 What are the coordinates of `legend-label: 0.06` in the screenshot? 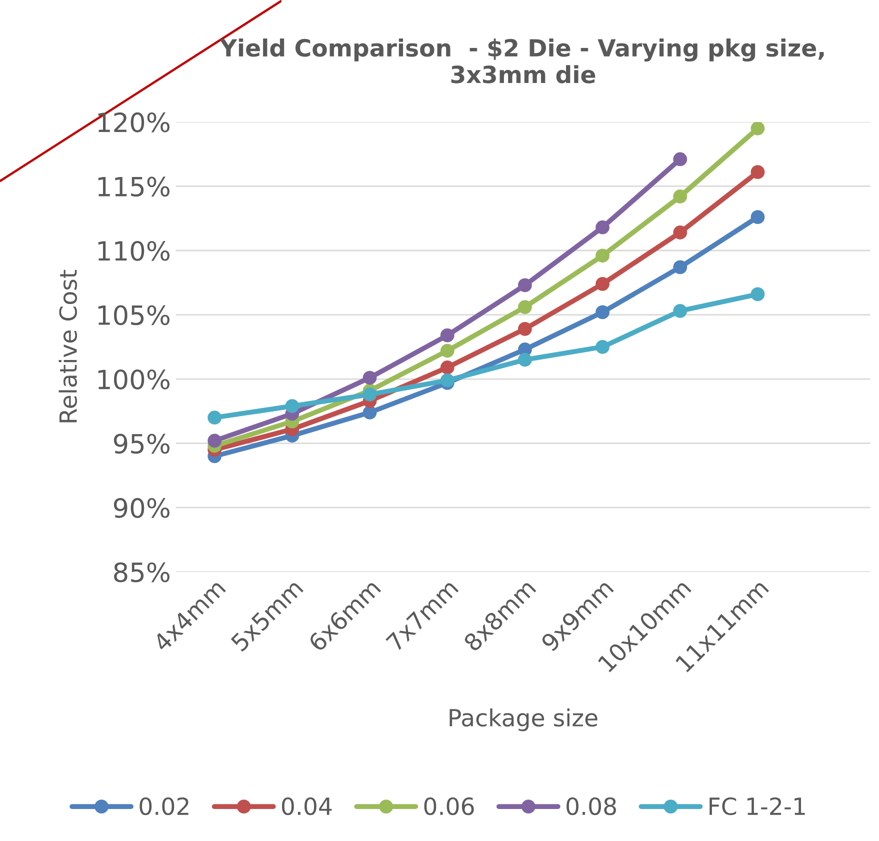 It's located at (449, 806).